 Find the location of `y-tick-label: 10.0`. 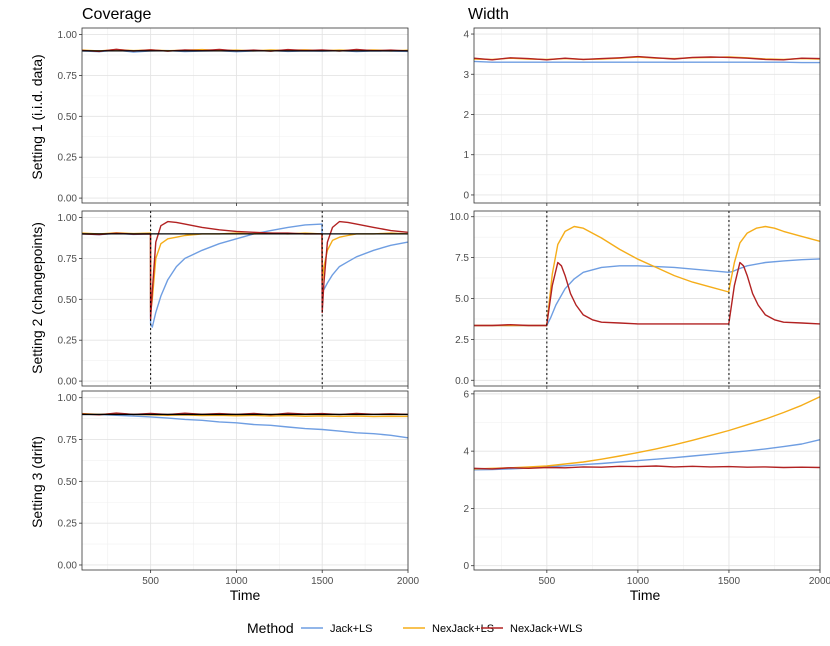

y-tick-label: 10.0 is located at coordinates (460, 217).